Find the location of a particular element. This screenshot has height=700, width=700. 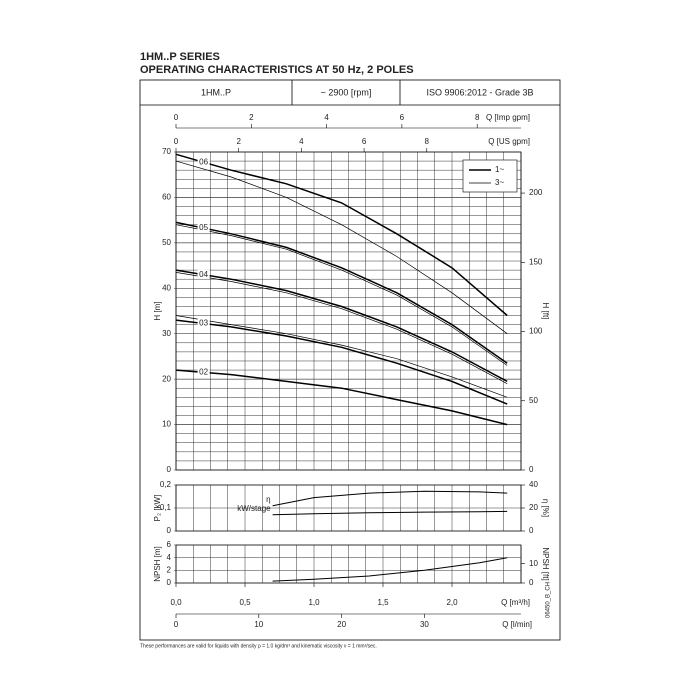

y2-tick-label: 100 is located at coordinates (536, 331).